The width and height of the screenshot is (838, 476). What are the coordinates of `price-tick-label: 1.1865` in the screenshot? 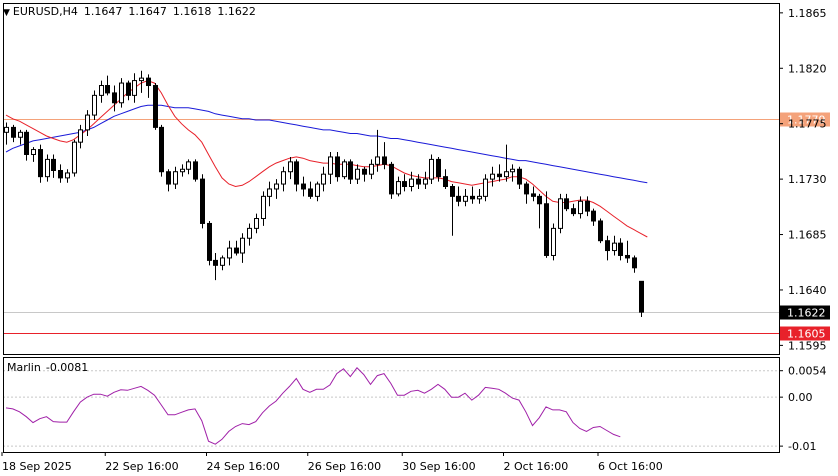 It's located at (807, 13).